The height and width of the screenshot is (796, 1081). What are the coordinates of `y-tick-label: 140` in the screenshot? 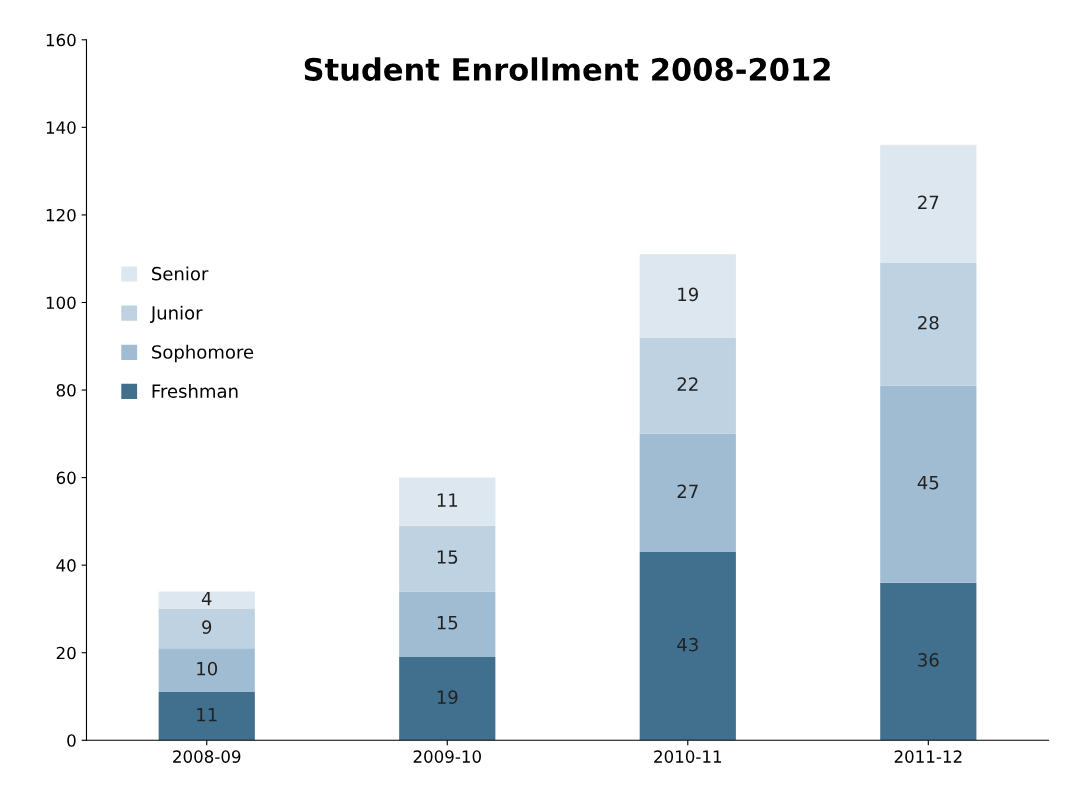 It's located at (61, 127).